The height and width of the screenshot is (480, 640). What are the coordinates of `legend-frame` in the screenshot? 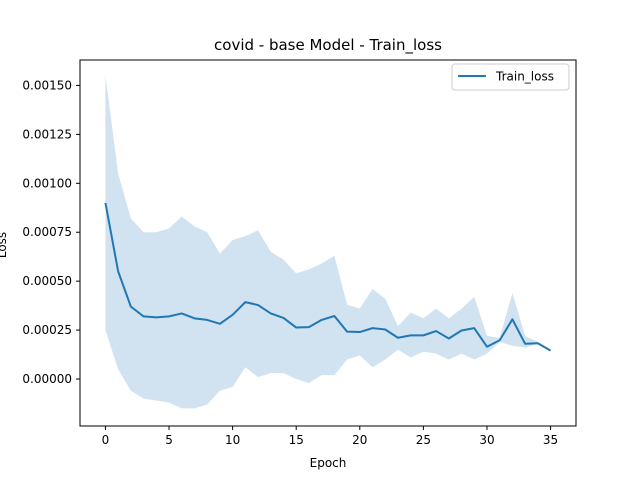 It's located at (510, 77).